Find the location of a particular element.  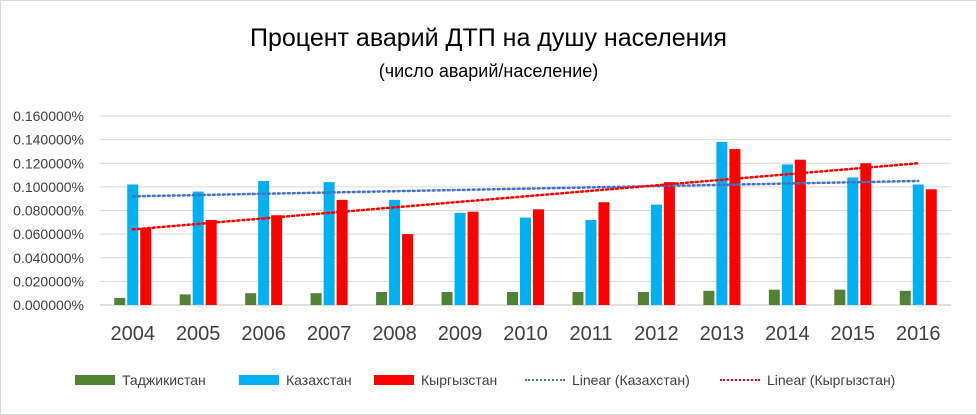

x-tick-label: 2009 is located at coordinates (460, 334).